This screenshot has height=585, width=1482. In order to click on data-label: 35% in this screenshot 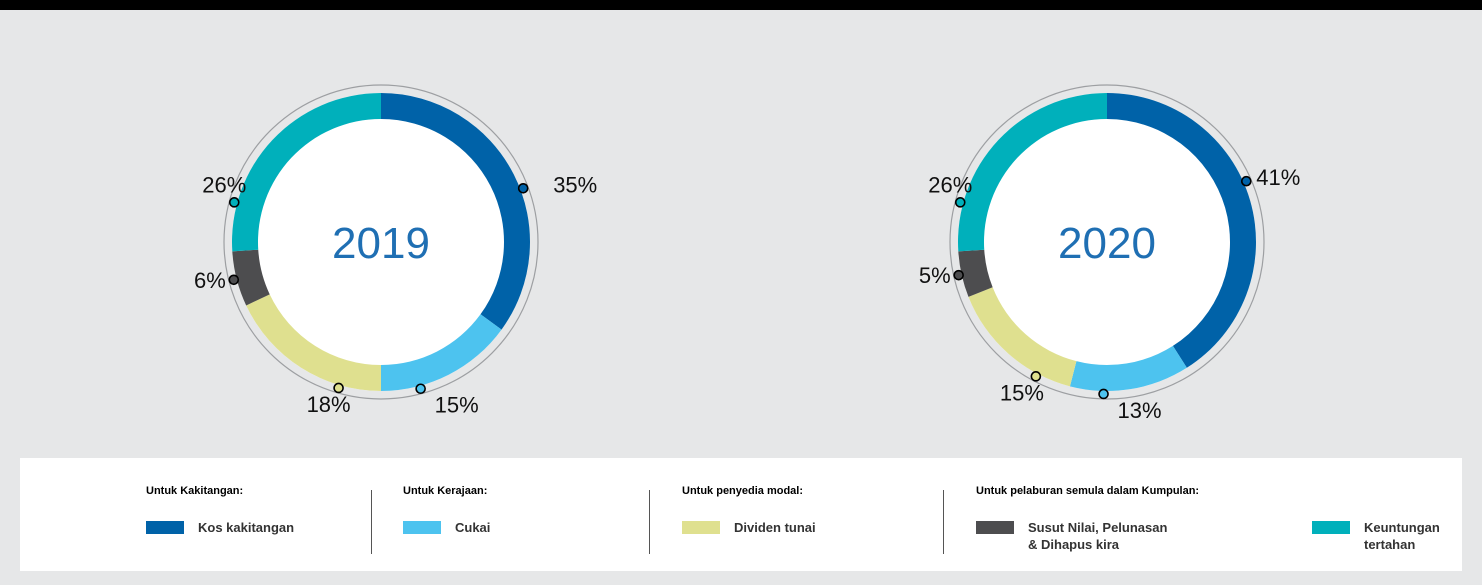, I will do `click(575, 184)`.